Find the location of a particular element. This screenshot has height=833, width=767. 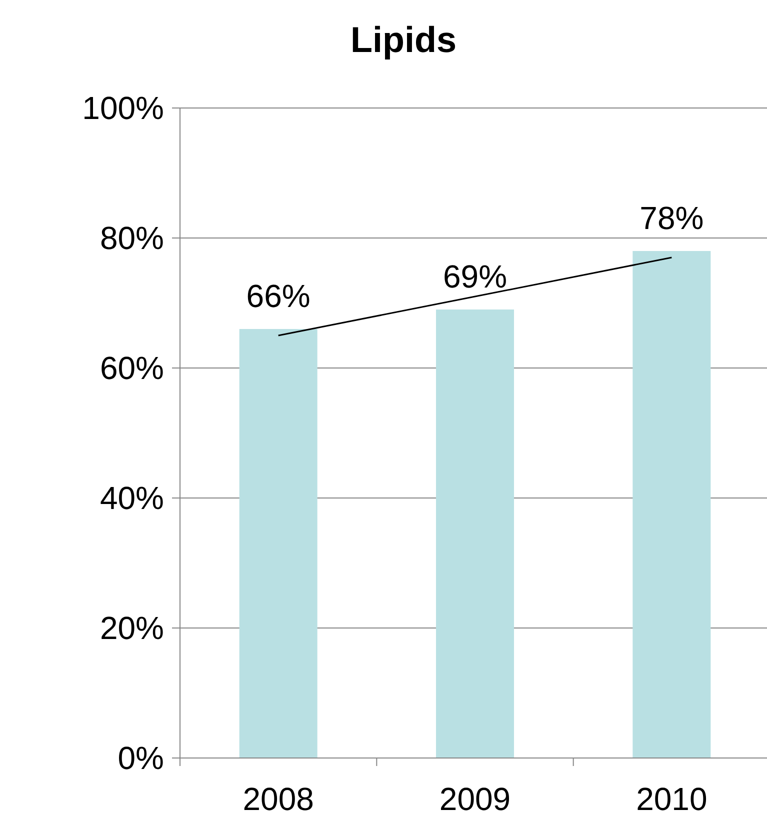

x-tick-label: 2010 is located at coordinates (672, 799).